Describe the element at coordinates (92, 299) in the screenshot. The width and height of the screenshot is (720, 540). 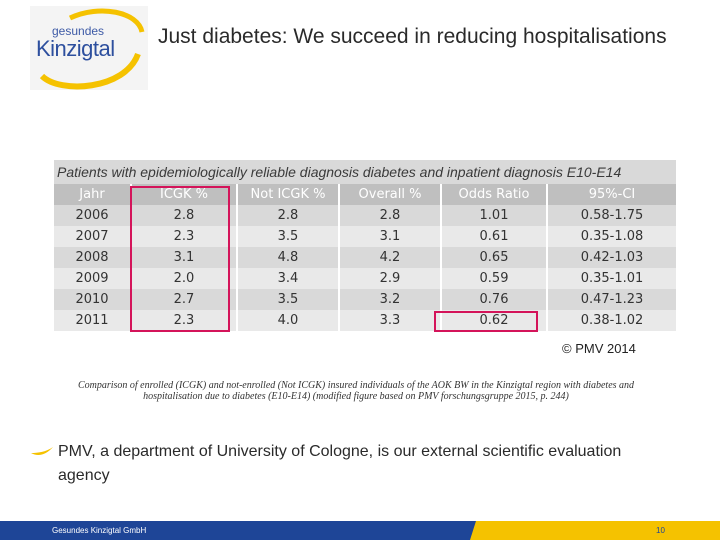
I see `cell: 2010` at that location.